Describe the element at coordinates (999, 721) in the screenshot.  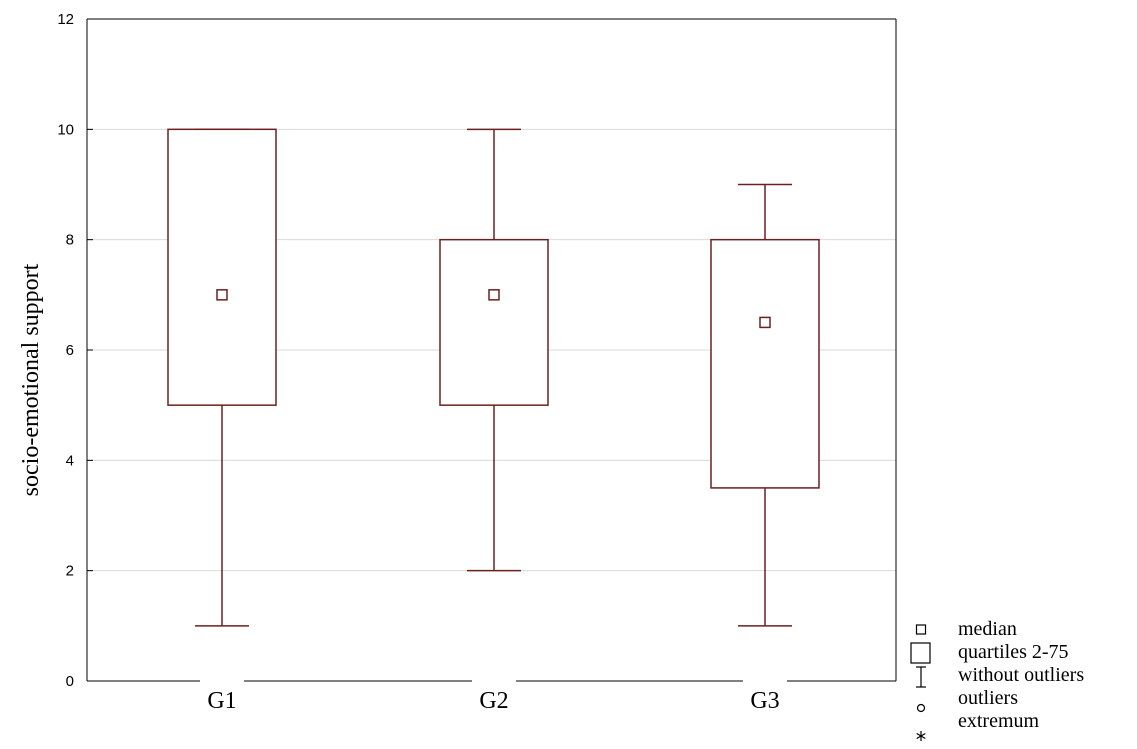
I see `legend-label: extremum` at that location.